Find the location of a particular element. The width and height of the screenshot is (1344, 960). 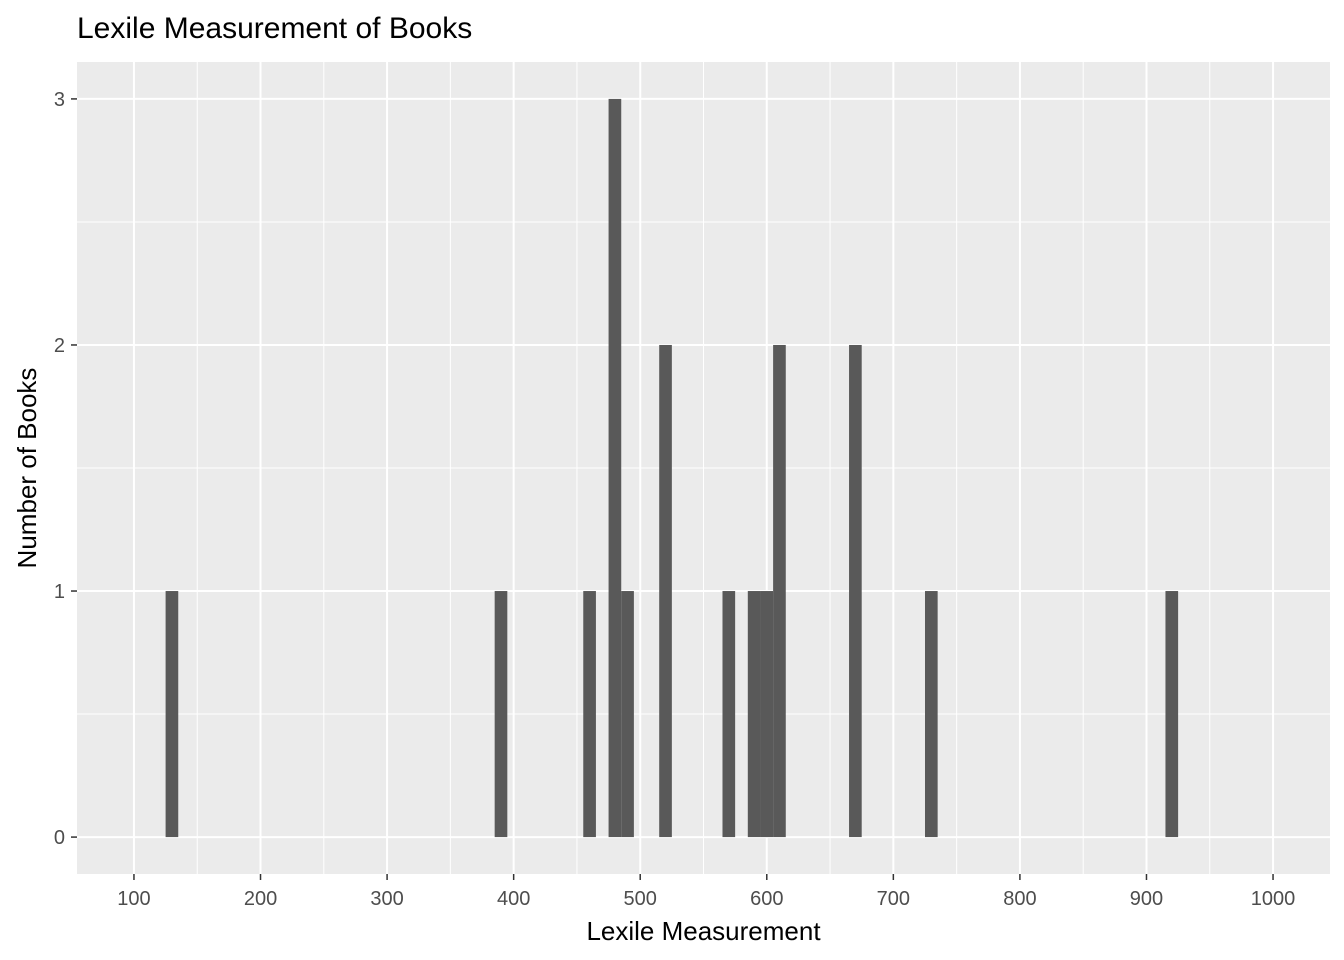

y-axis: 0 1 2 3 is located at coordinates (65, 469).